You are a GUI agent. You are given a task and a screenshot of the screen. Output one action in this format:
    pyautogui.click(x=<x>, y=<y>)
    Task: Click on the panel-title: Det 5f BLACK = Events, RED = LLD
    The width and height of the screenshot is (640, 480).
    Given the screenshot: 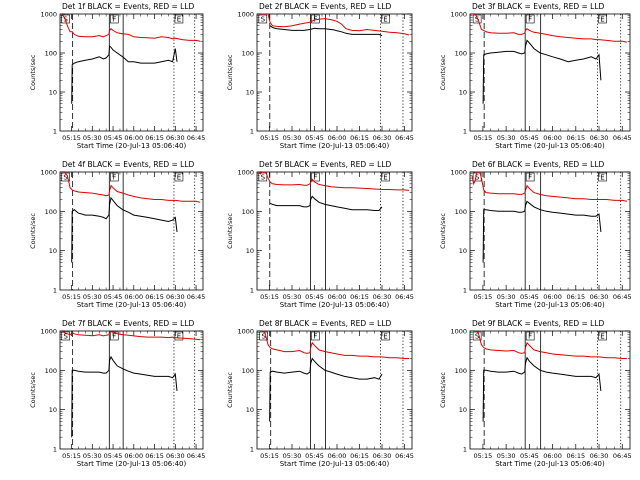 What is the action you would take?
    pyautogui.click(x=325, y=164)
    